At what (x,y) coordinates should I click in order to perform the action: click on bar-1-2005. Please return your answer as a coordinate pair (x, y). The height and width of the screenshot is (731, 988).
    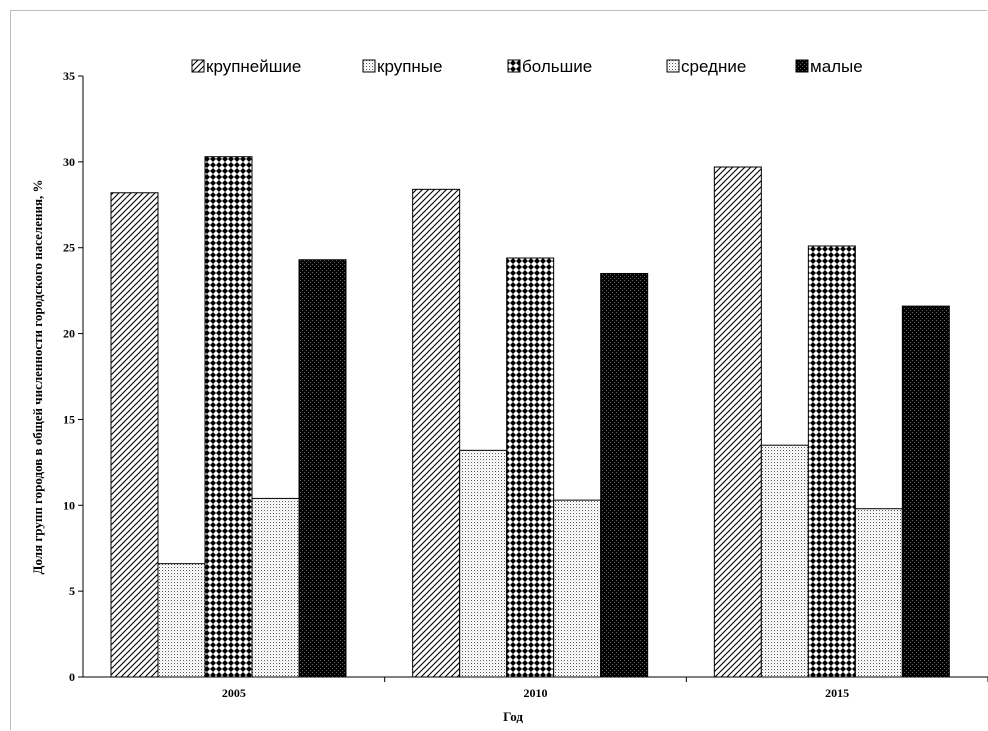
    Looking at the image, I should click on (181, 620).